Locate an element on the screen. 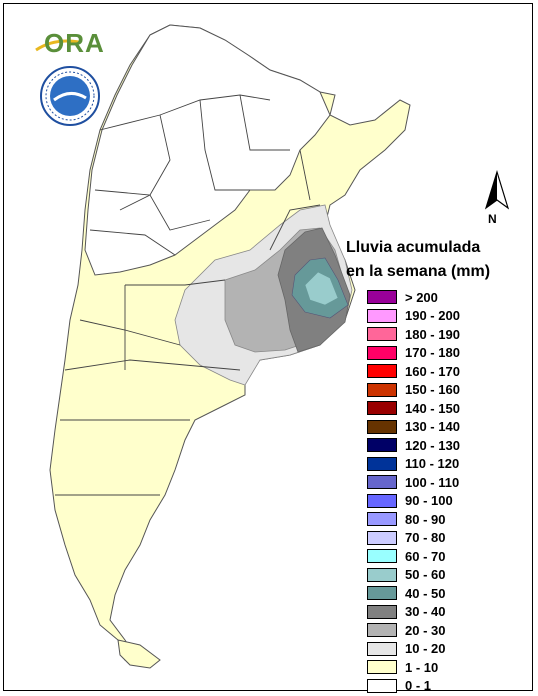 The width and height of the screenshot is (538, 696). legend-item: 80 - 90 is located at coordinates (437, 519).